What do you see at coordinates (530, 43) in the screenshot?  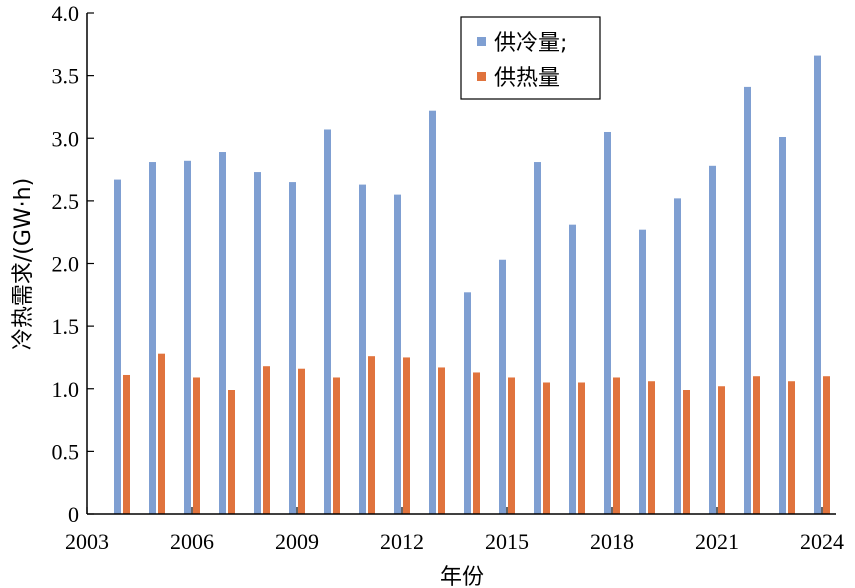 I see `legend-label-cooling: 供冷量;` at bounding box center [530, 43].